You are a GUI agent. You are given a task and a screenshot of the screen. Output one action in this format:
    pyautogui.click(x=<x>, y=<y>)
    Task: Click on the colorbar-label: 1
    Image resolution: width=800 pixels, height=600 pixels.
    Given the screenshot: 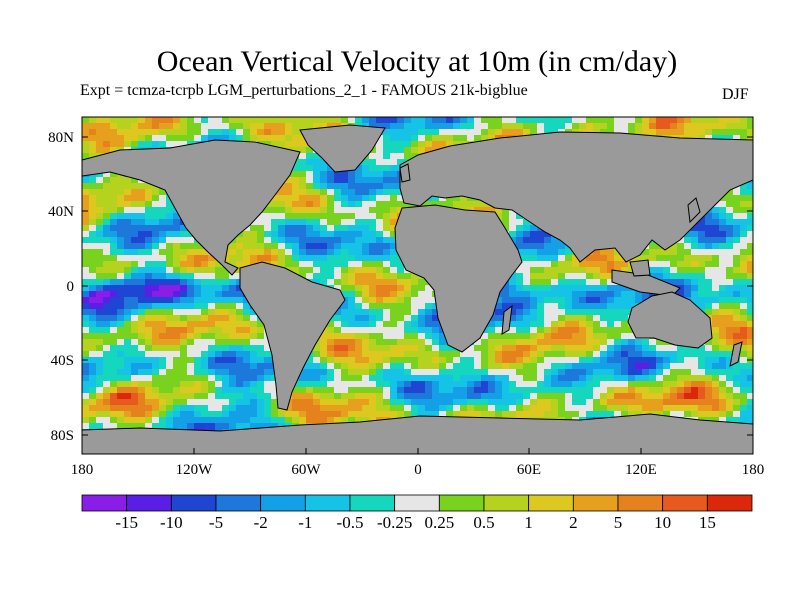 What is the action you would take?
    pyautogui.click(x=528, y=522)
    